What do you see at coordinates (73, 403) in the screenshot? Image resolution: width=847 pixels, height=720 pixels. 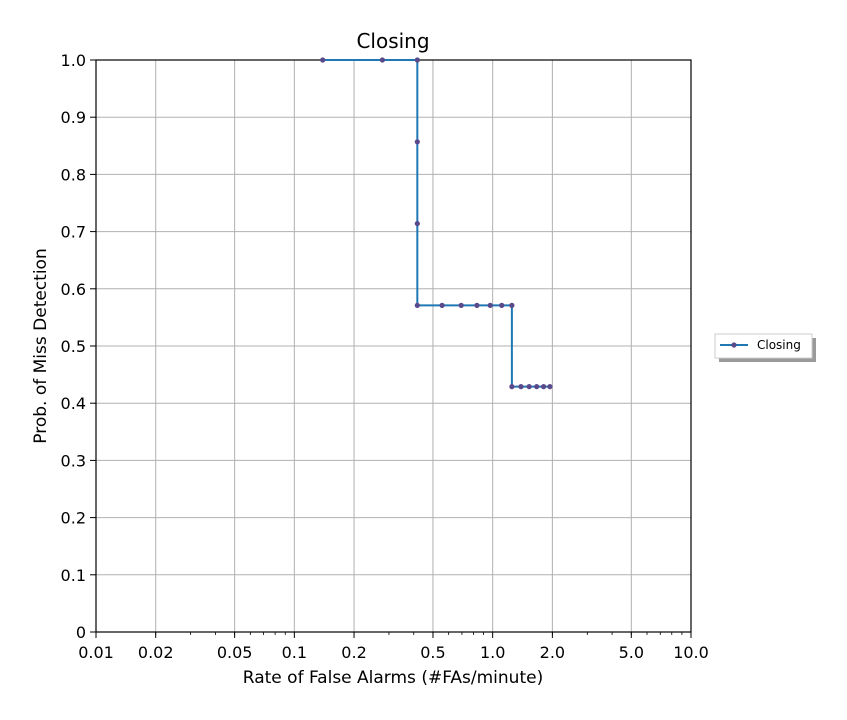 I see `y-tick-label: 0.4` at bounding box center [73, 403].